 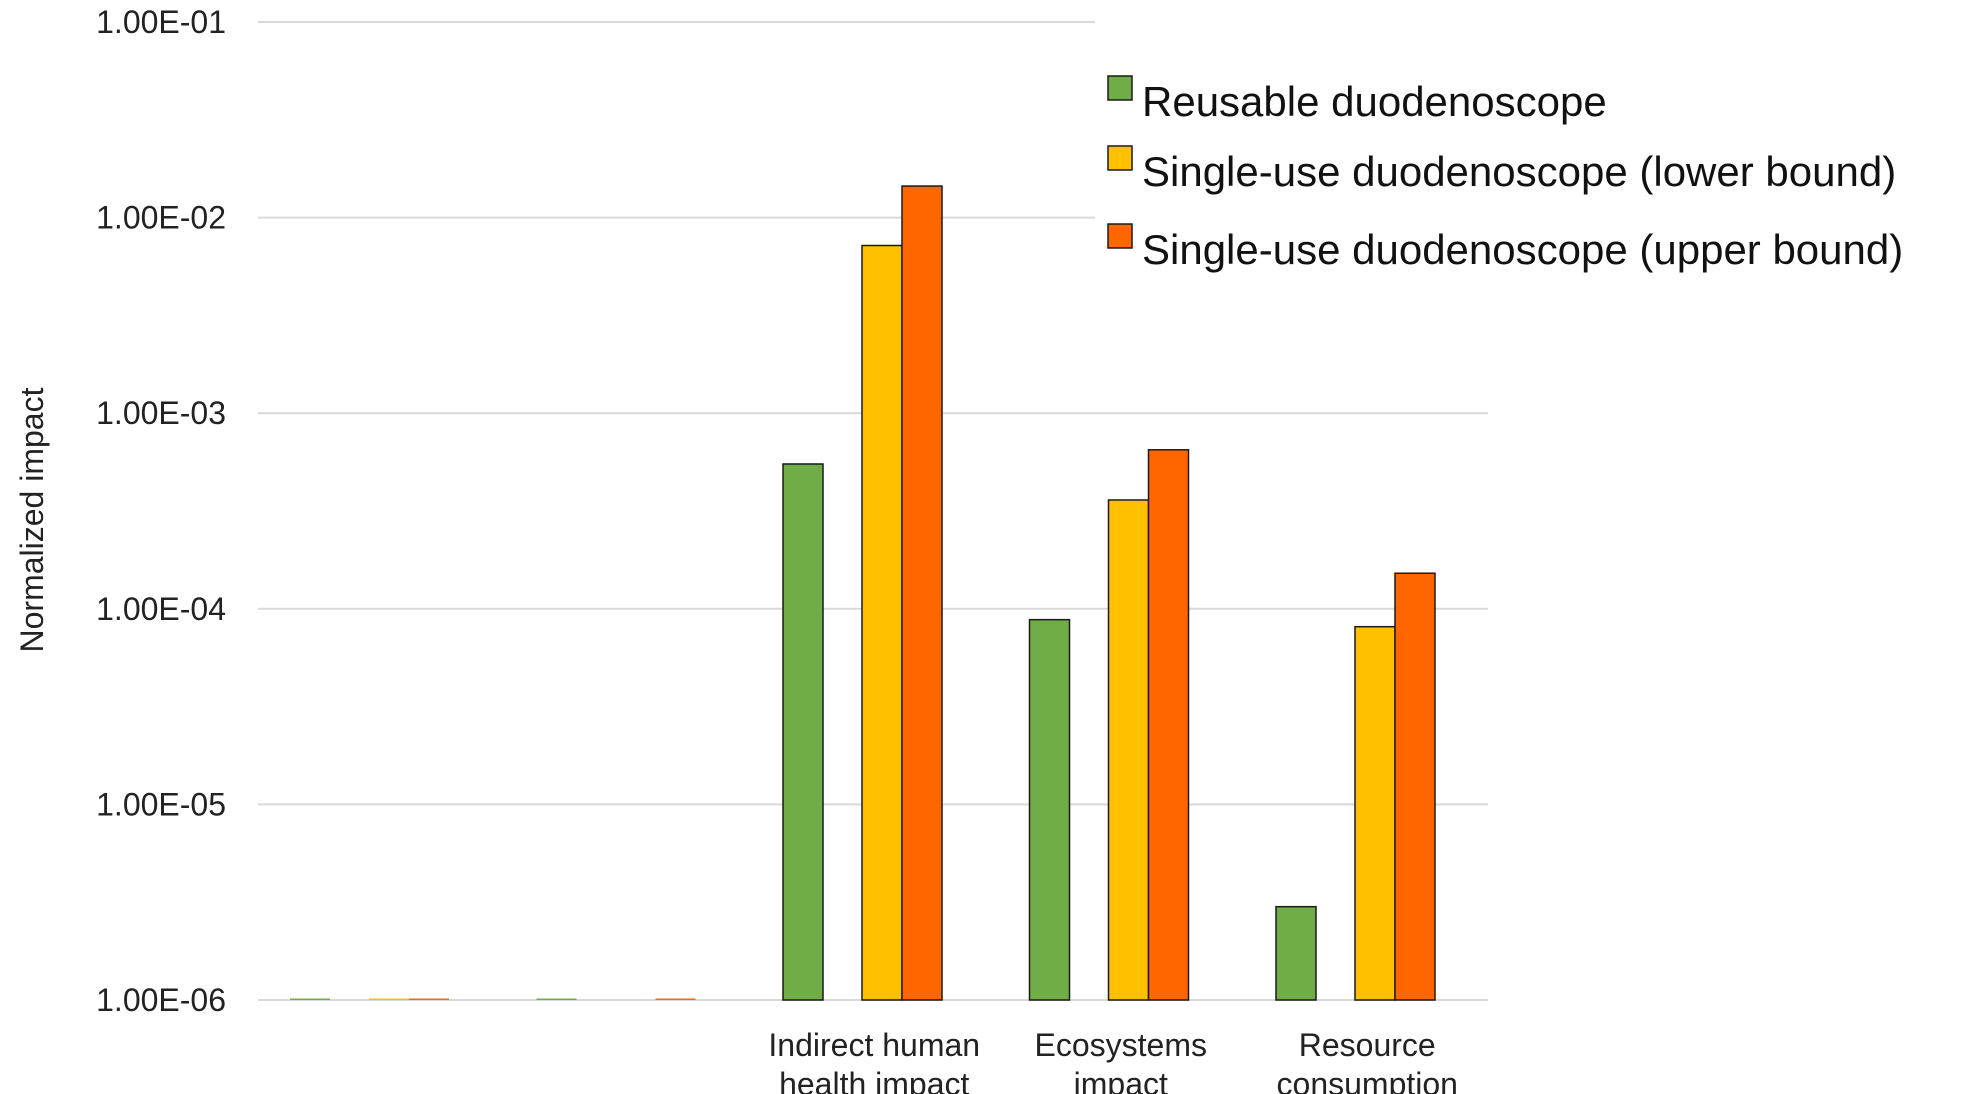 What do you see at coordinates (32, 519) in the screenshot?
I see `y-axis-label: Normalized impact` at bounding box center [32, 519].